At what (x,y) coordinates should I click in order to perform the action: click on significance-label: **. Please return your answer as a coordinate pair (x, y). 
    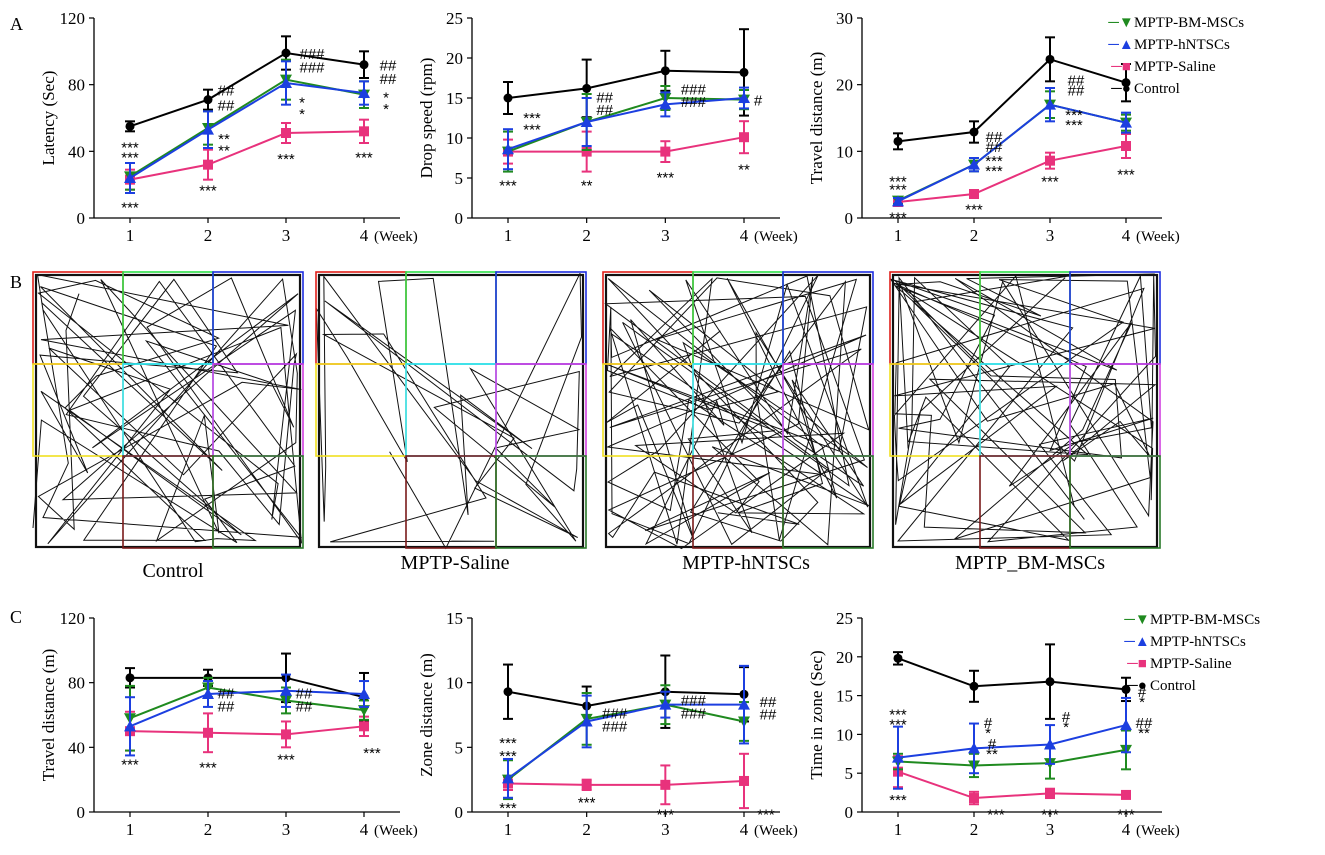
    Looking at the image, I should click on (224, 151).